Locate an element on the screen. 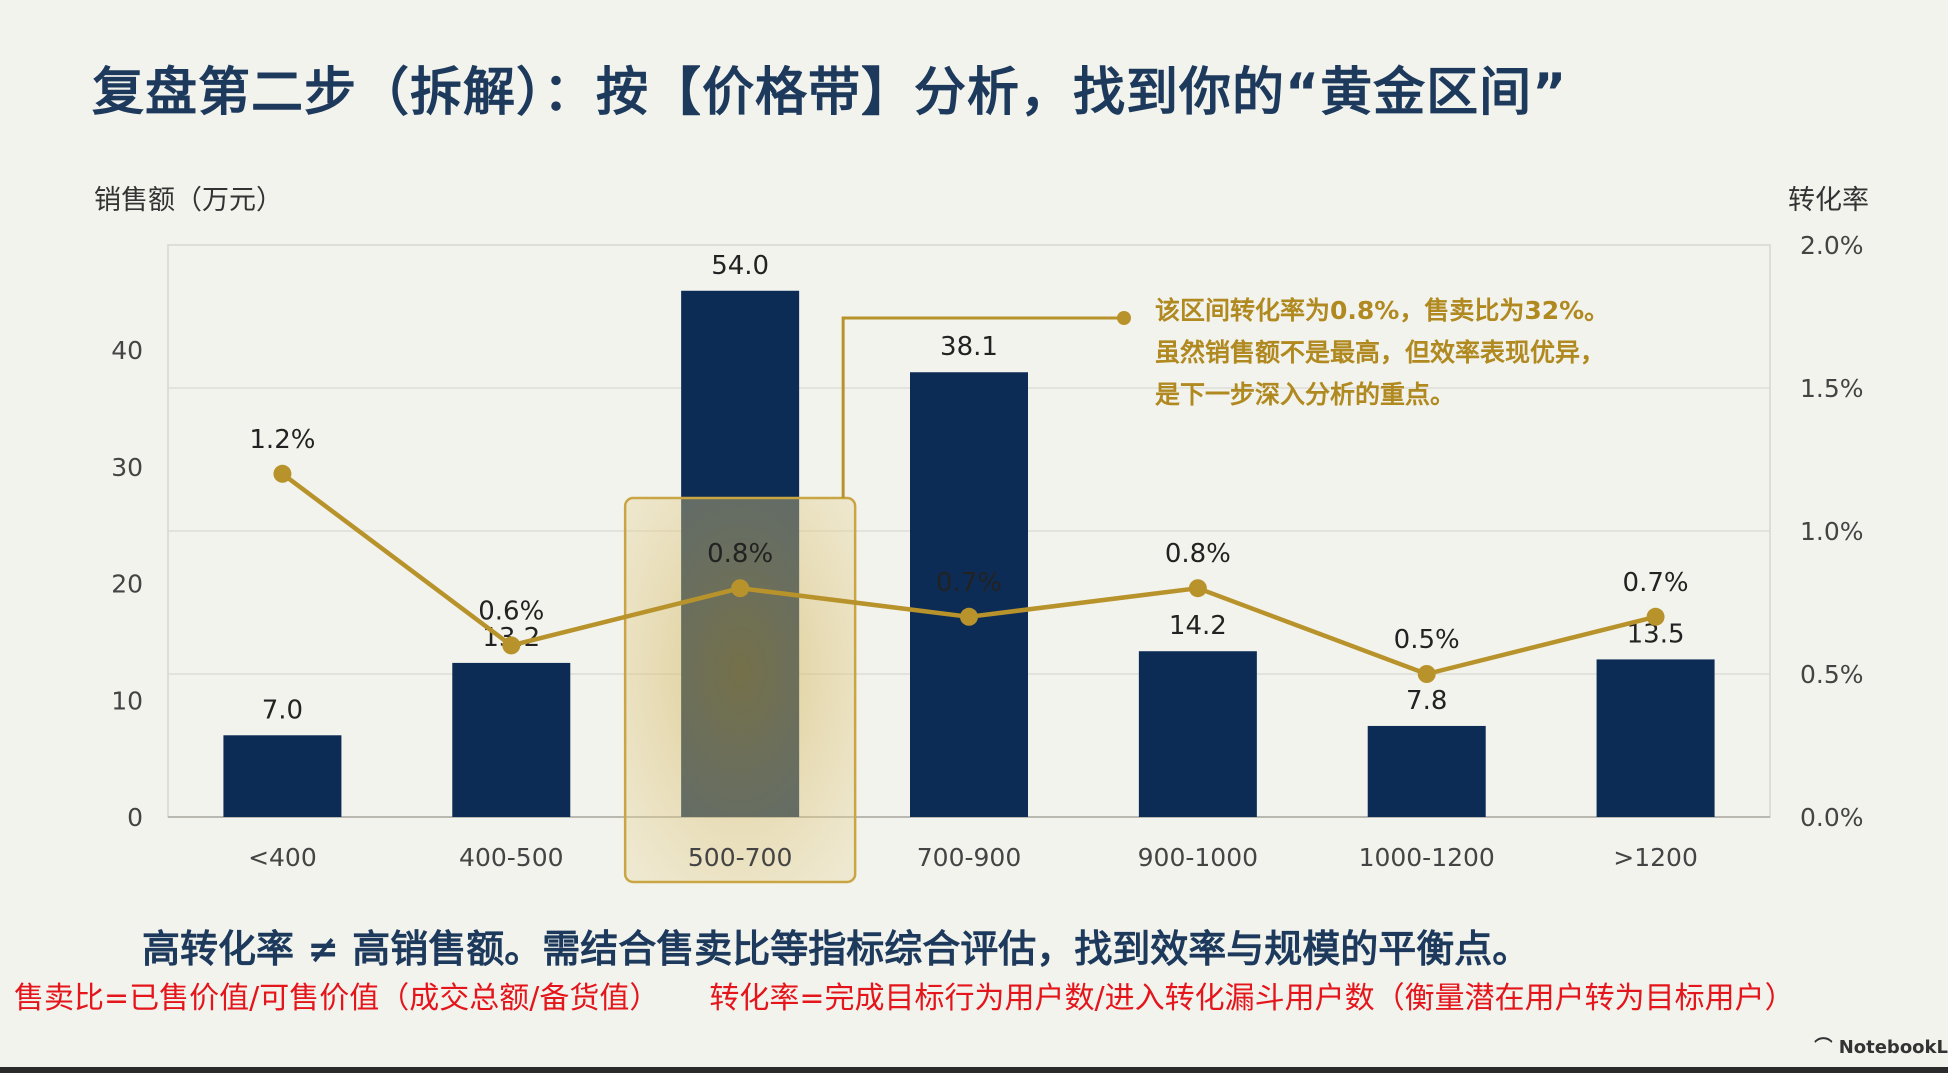 This screenshot has height=1073, width=1948. brand-icon: ⌒ is located at coordinates (1826, 1047).